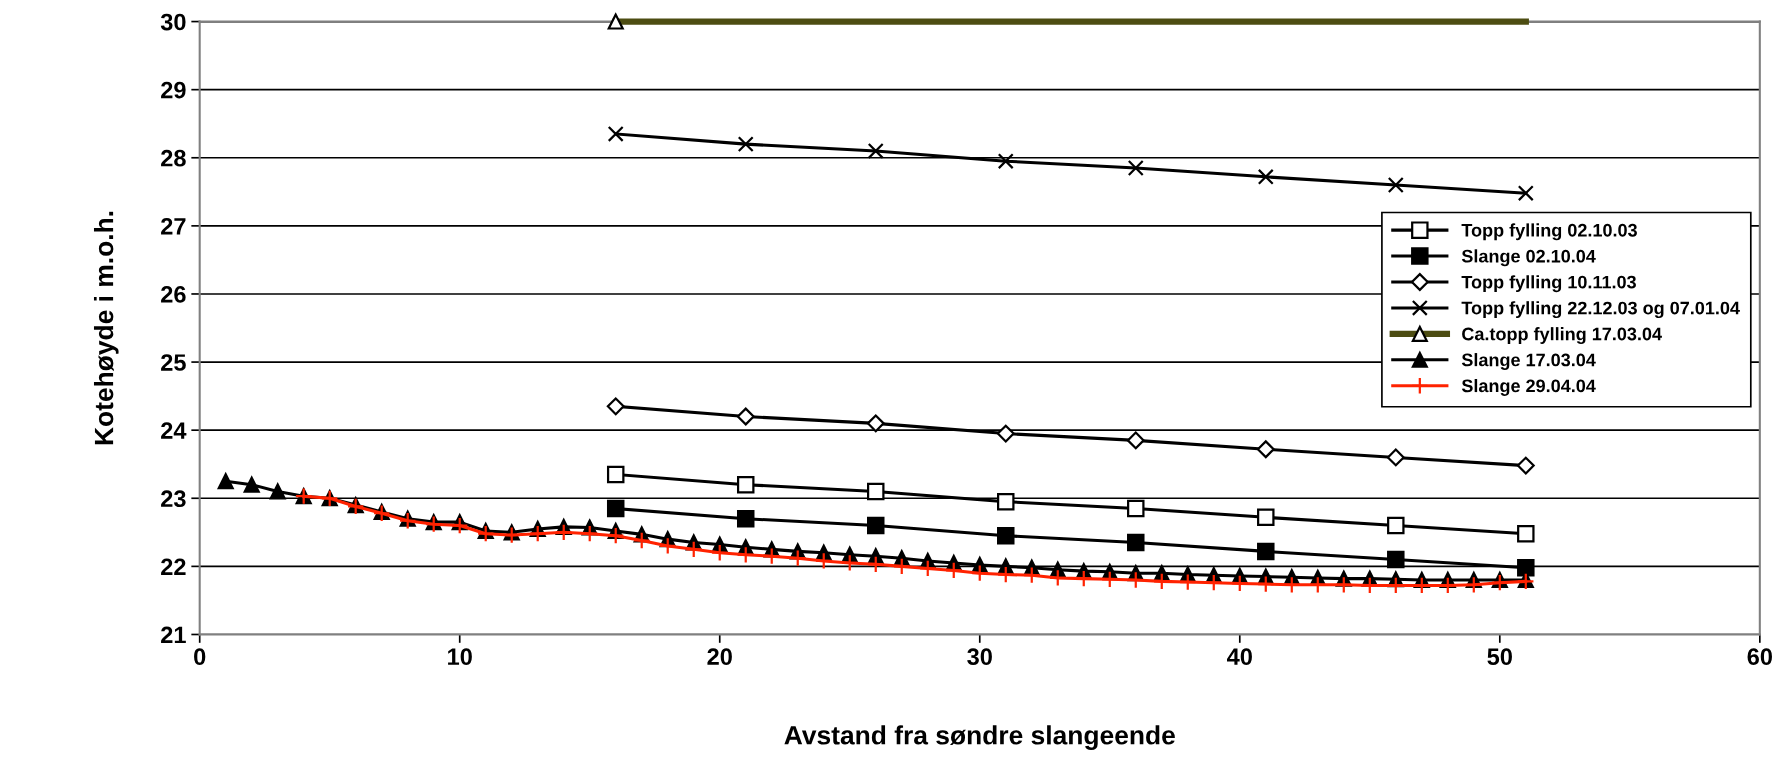  What do you see at coordinates (979, 737) in the screenshot?
I see `x-axis-title: Avstand fra søndre slangeende` at bounding box center [979, 737].